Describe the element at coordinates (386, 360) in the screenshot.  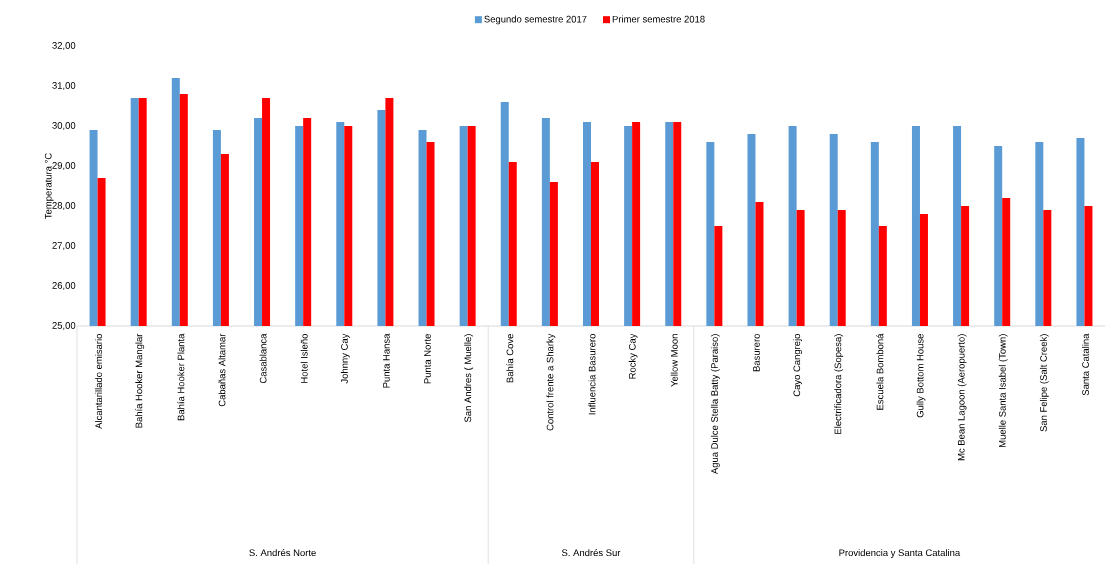
I see `x-tick-label: Punta Hansa` at that location.